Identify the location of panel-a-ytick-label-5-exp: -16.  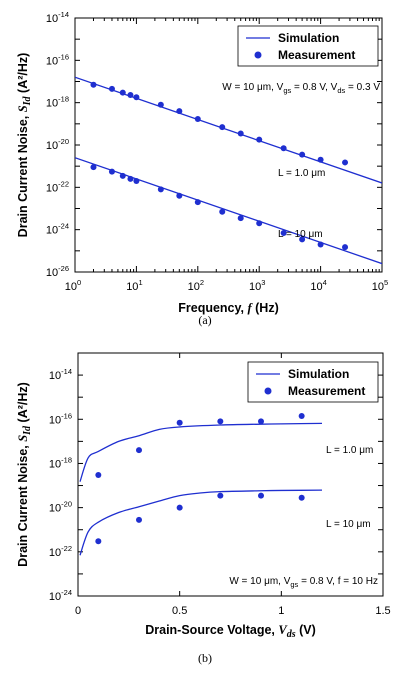
(63, 56).